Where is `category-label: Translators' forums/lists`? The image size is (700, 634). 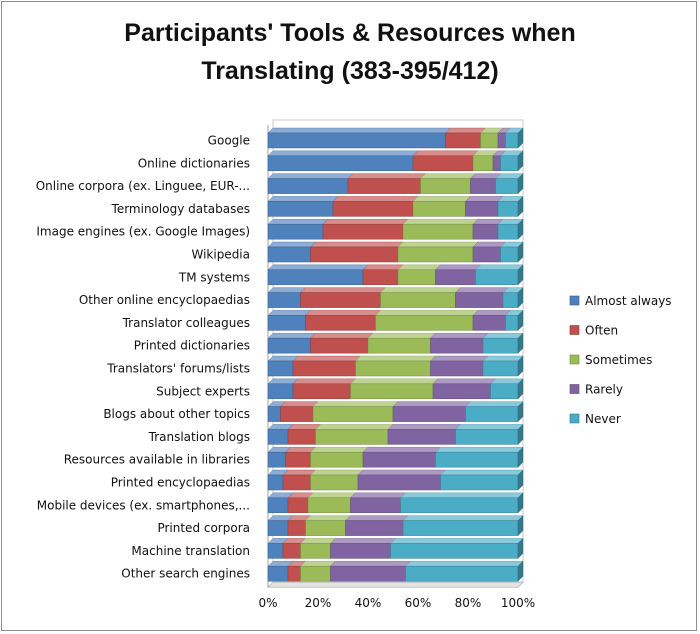
category-label: Translators' forums/lists is located at coordinates (178, 369).